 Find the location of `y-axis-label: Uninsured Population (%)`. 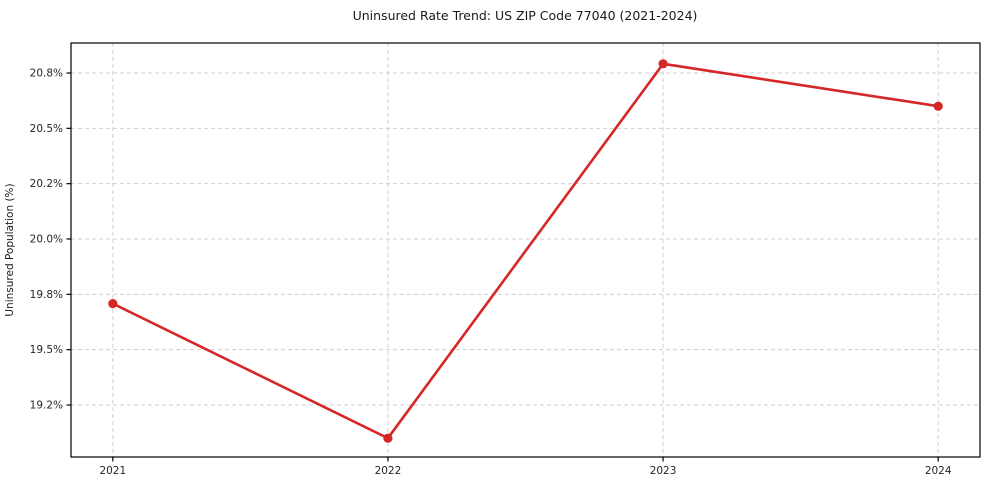

y-axis-label: Uninsured Population (%) is located at coordinates (10, 249).